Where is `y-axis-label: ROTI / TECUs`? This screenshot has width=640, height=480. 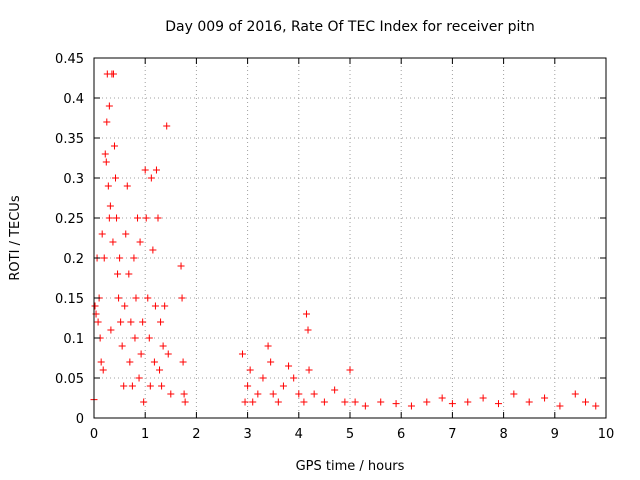
y-axis-label: ROTI / TECUs is located at coordinates (15, 237).